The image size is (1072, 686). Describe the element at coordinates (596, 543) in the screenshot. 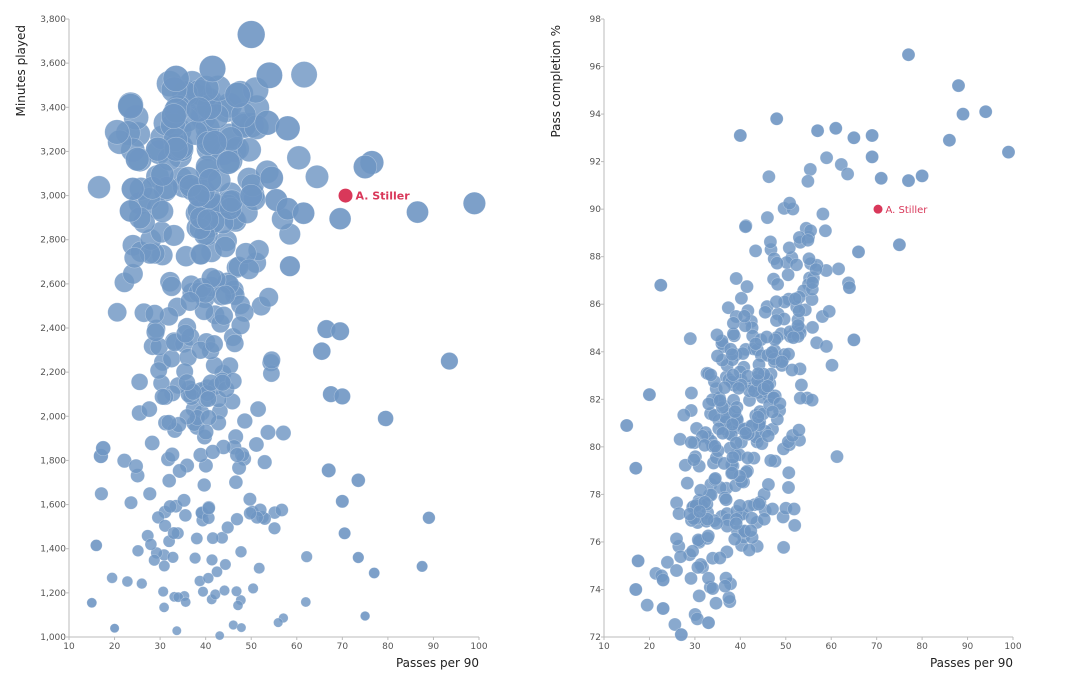

I see `y-tick-label: 76` at that location.